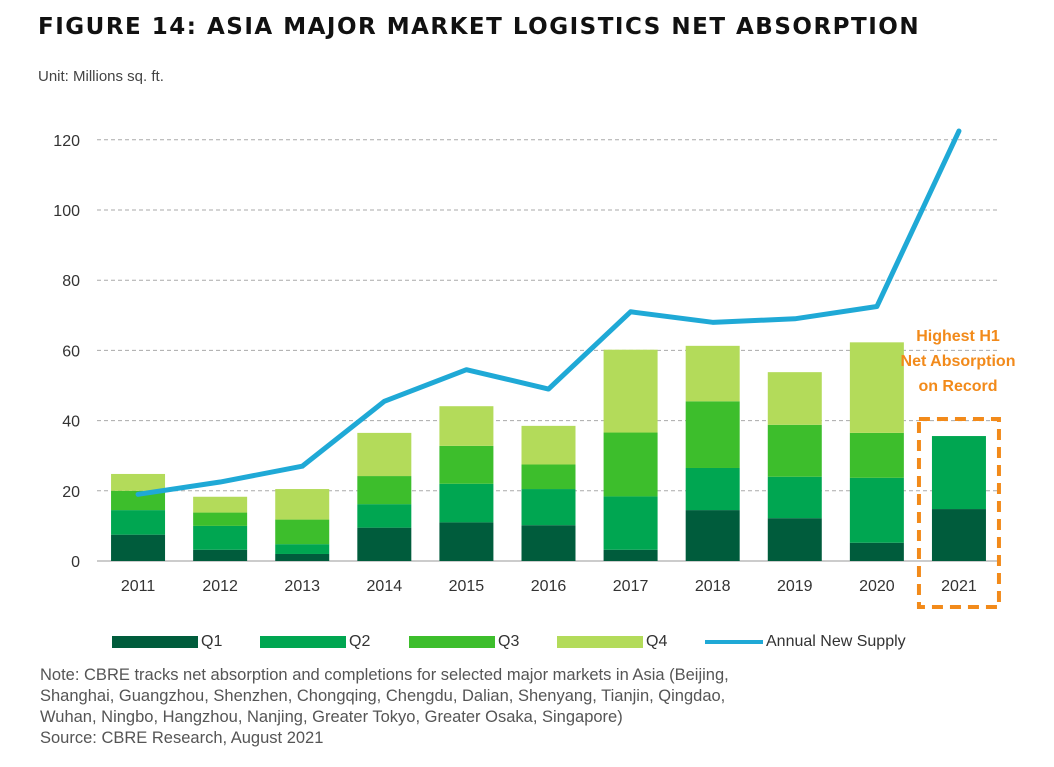  What do you see at coordinates (220, 519) in the screenshot?
I see `bar-q3-2012` at bounding box center [220, 519].